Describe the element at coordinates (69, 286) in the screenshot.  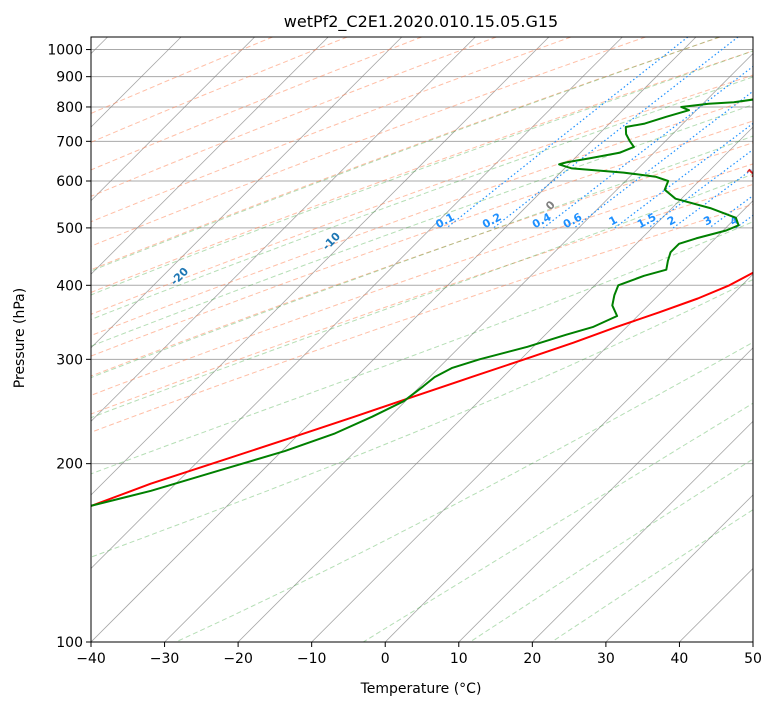
I see `y-tick-label: 400` at that location.